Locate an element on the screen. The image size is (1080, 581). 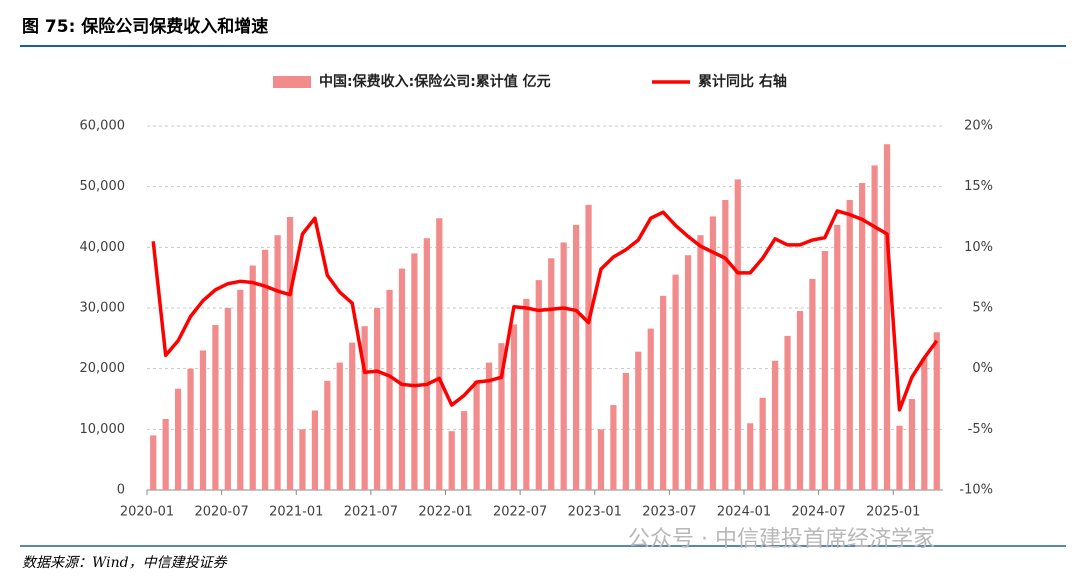
x-tick-label: 2024-01 is located at coordinates (744, 512).